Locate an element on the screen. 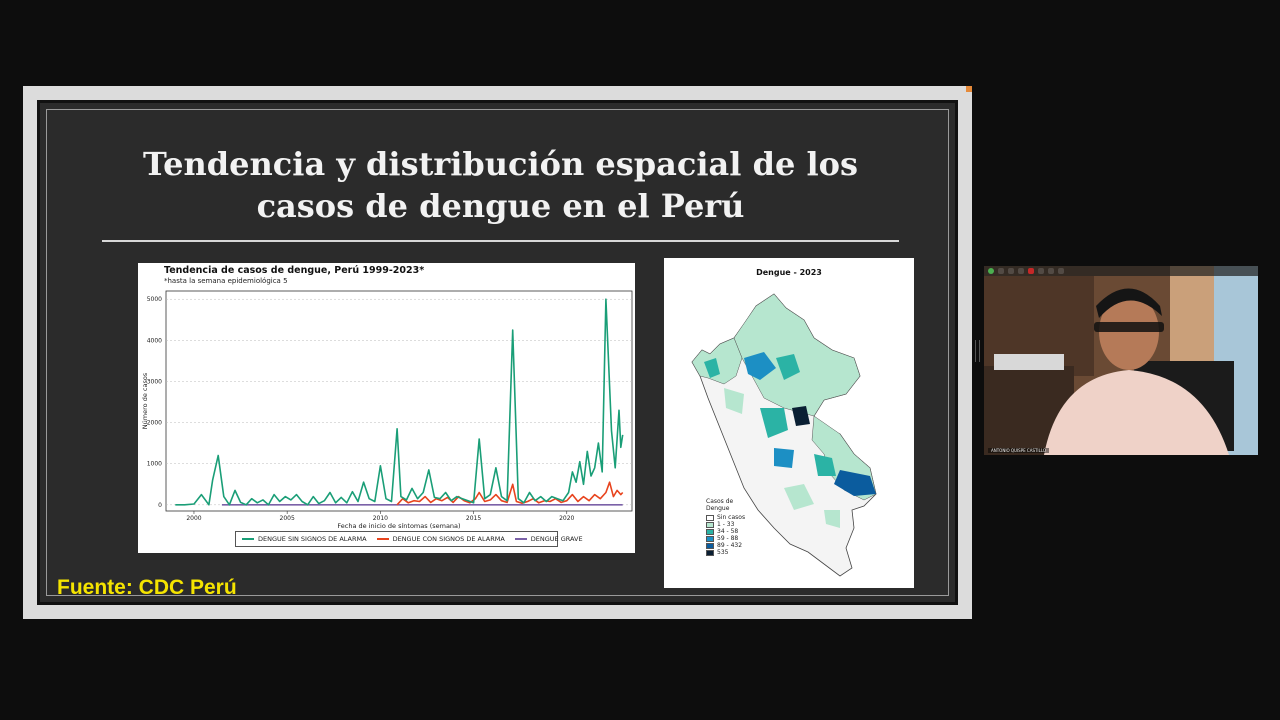 The image size is (1280, 720). map-legend-item: 34 - 58 is located at coordinates (725, 531).